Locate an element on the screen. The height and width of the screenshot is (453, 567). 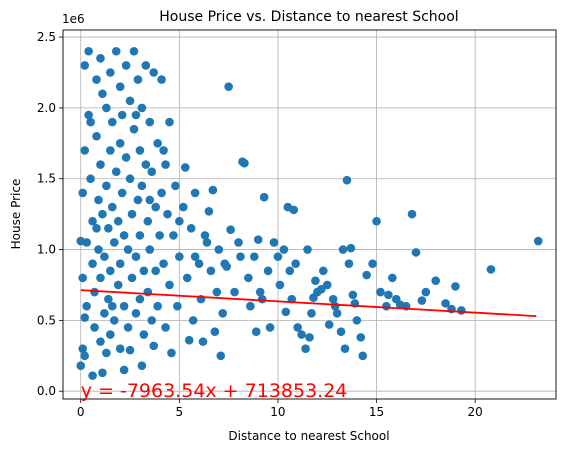
regression-line is located at coordinates (308, 303).